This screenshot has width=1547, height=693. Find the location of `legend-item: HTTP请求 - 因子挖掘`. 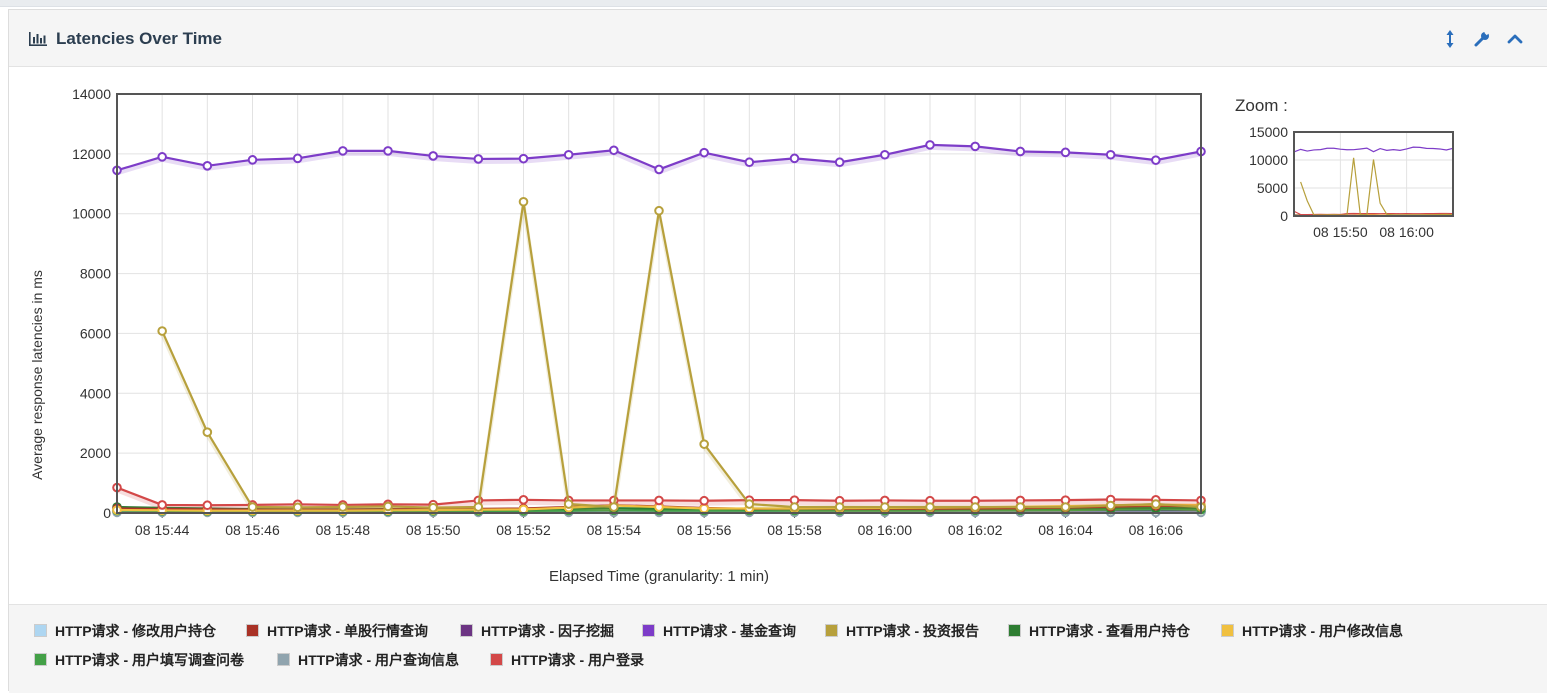

legend-item: HTTP请求 - 因子挖掘 is located at coordinates (537, 630).